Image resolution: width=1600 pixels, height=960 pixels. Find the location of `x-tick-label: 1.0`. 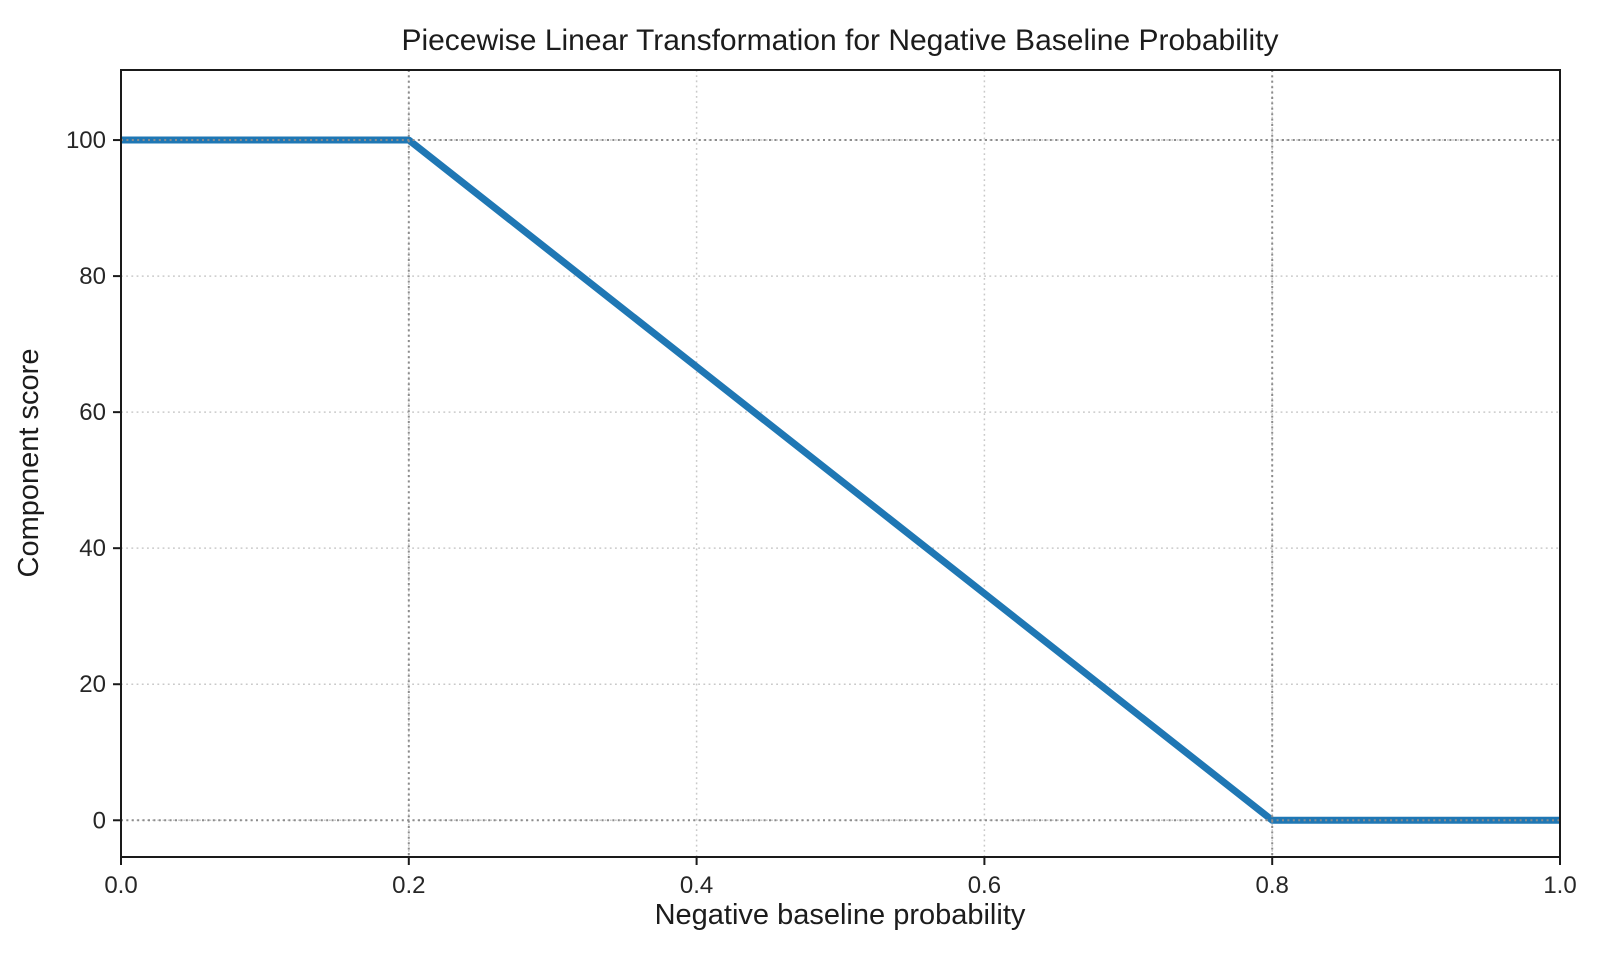

x-tick-label: 1.0 is located at coordinates (1559, 885).